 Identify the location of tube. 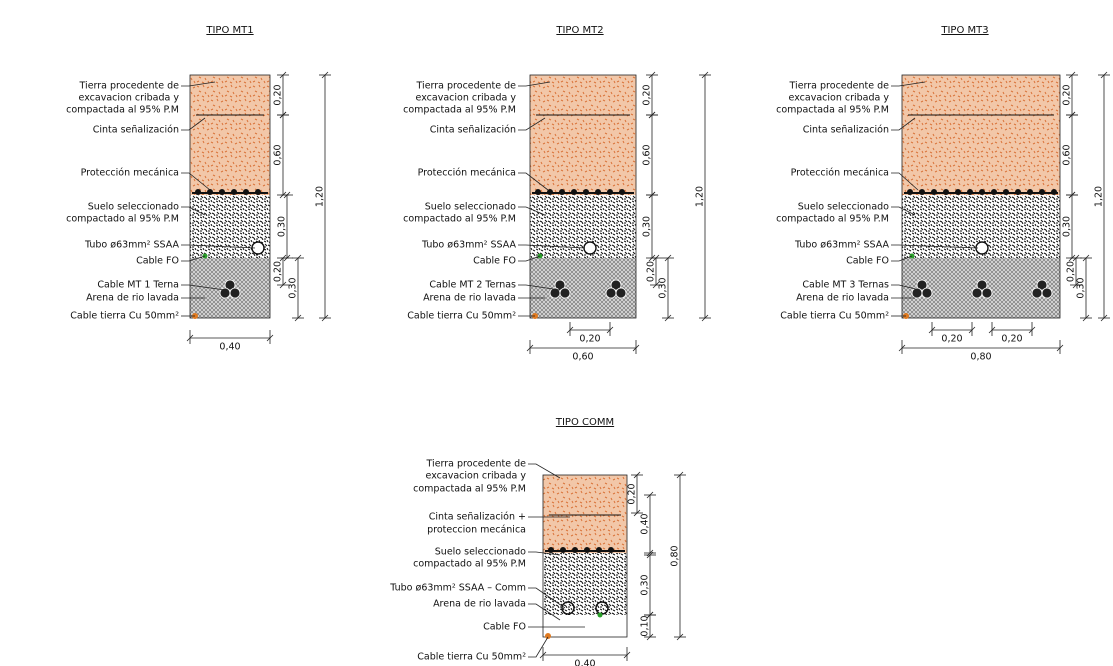
(590, 248).